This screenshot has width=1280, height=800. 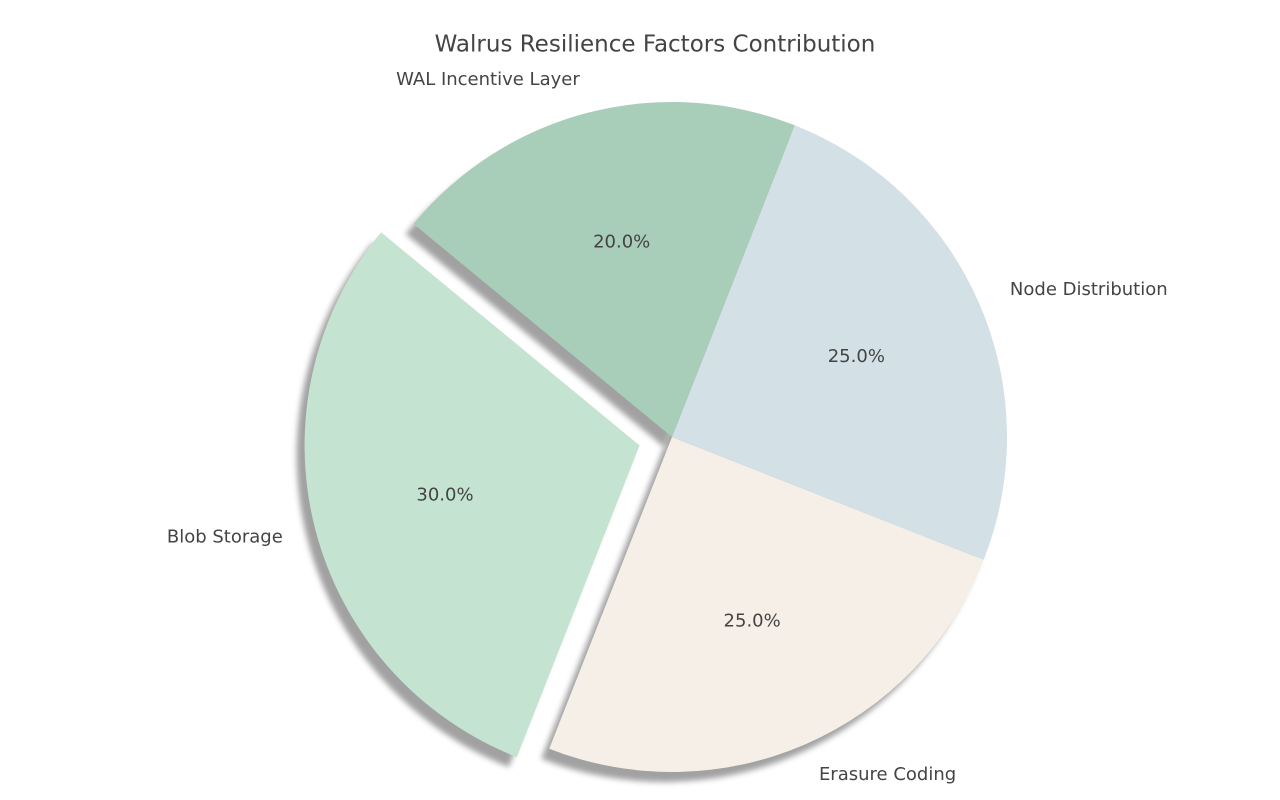 I want to click on category-label: WAL Incentive Layer, so click(x=488, y=79).